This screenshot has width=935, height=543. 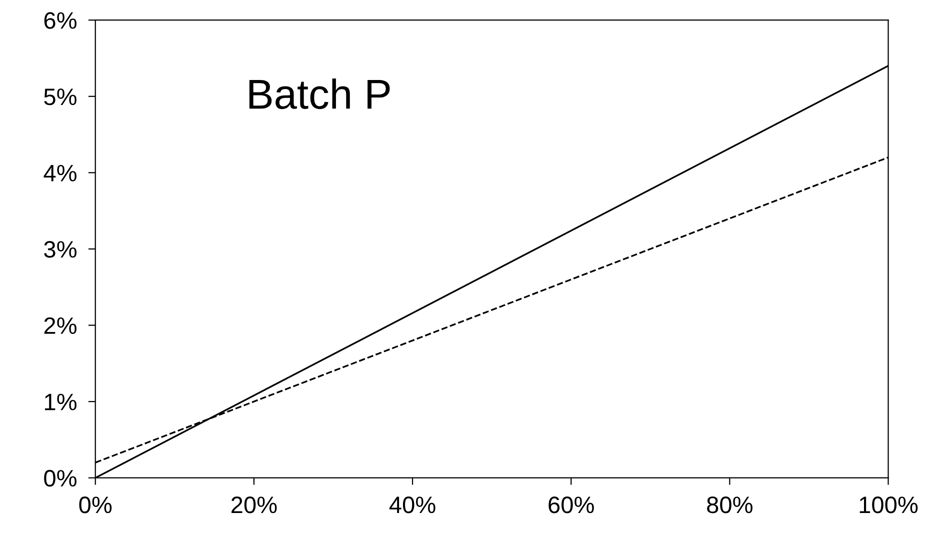 What do you see at coordinates (60, 402) in the screenshot?
I see `y-tick-label: 1%` at bounding box center [60, 402].